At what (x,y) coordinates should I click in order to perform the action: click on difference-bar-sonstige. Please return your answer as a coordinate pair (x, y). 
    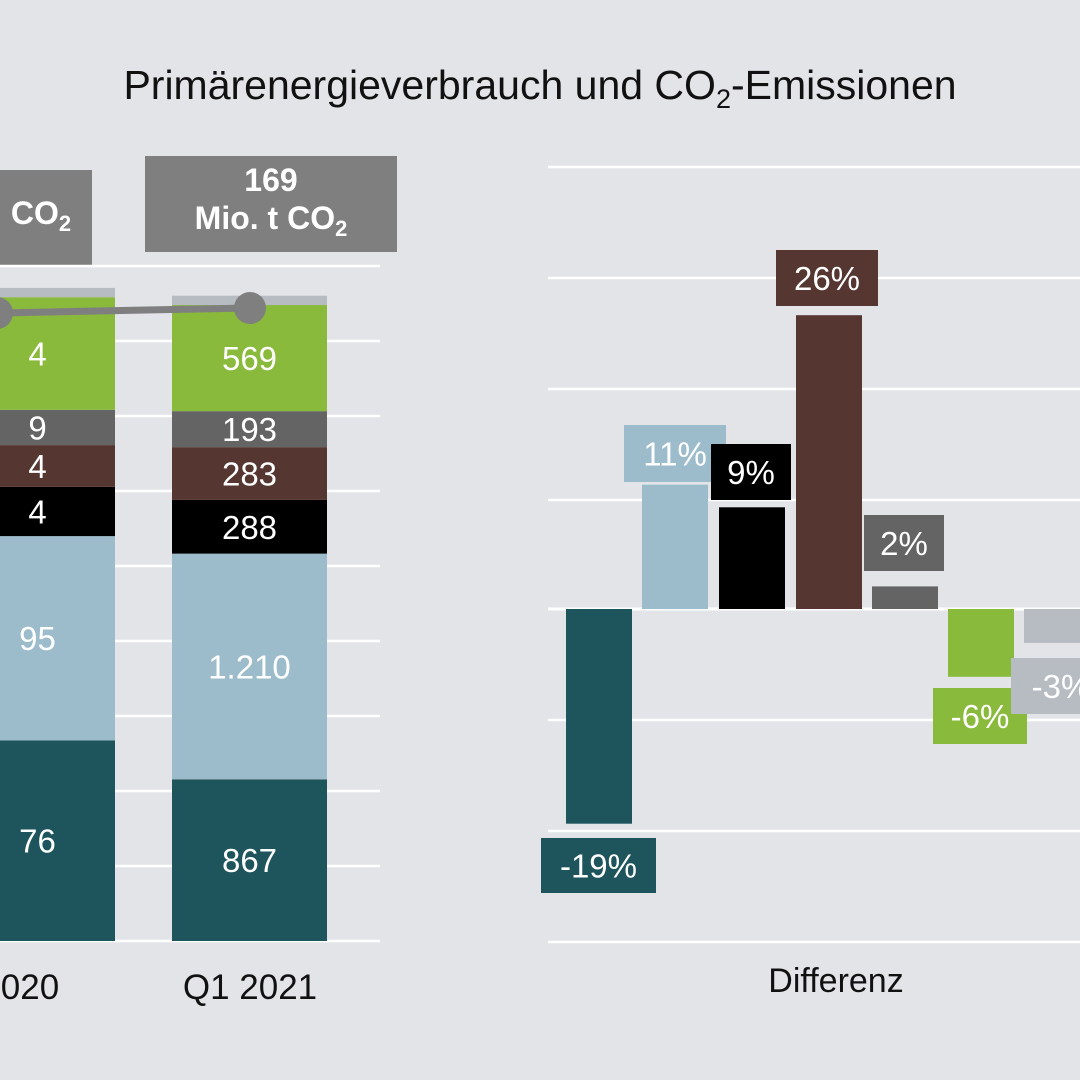
    Looking at the image, I should click on (1052, 626).